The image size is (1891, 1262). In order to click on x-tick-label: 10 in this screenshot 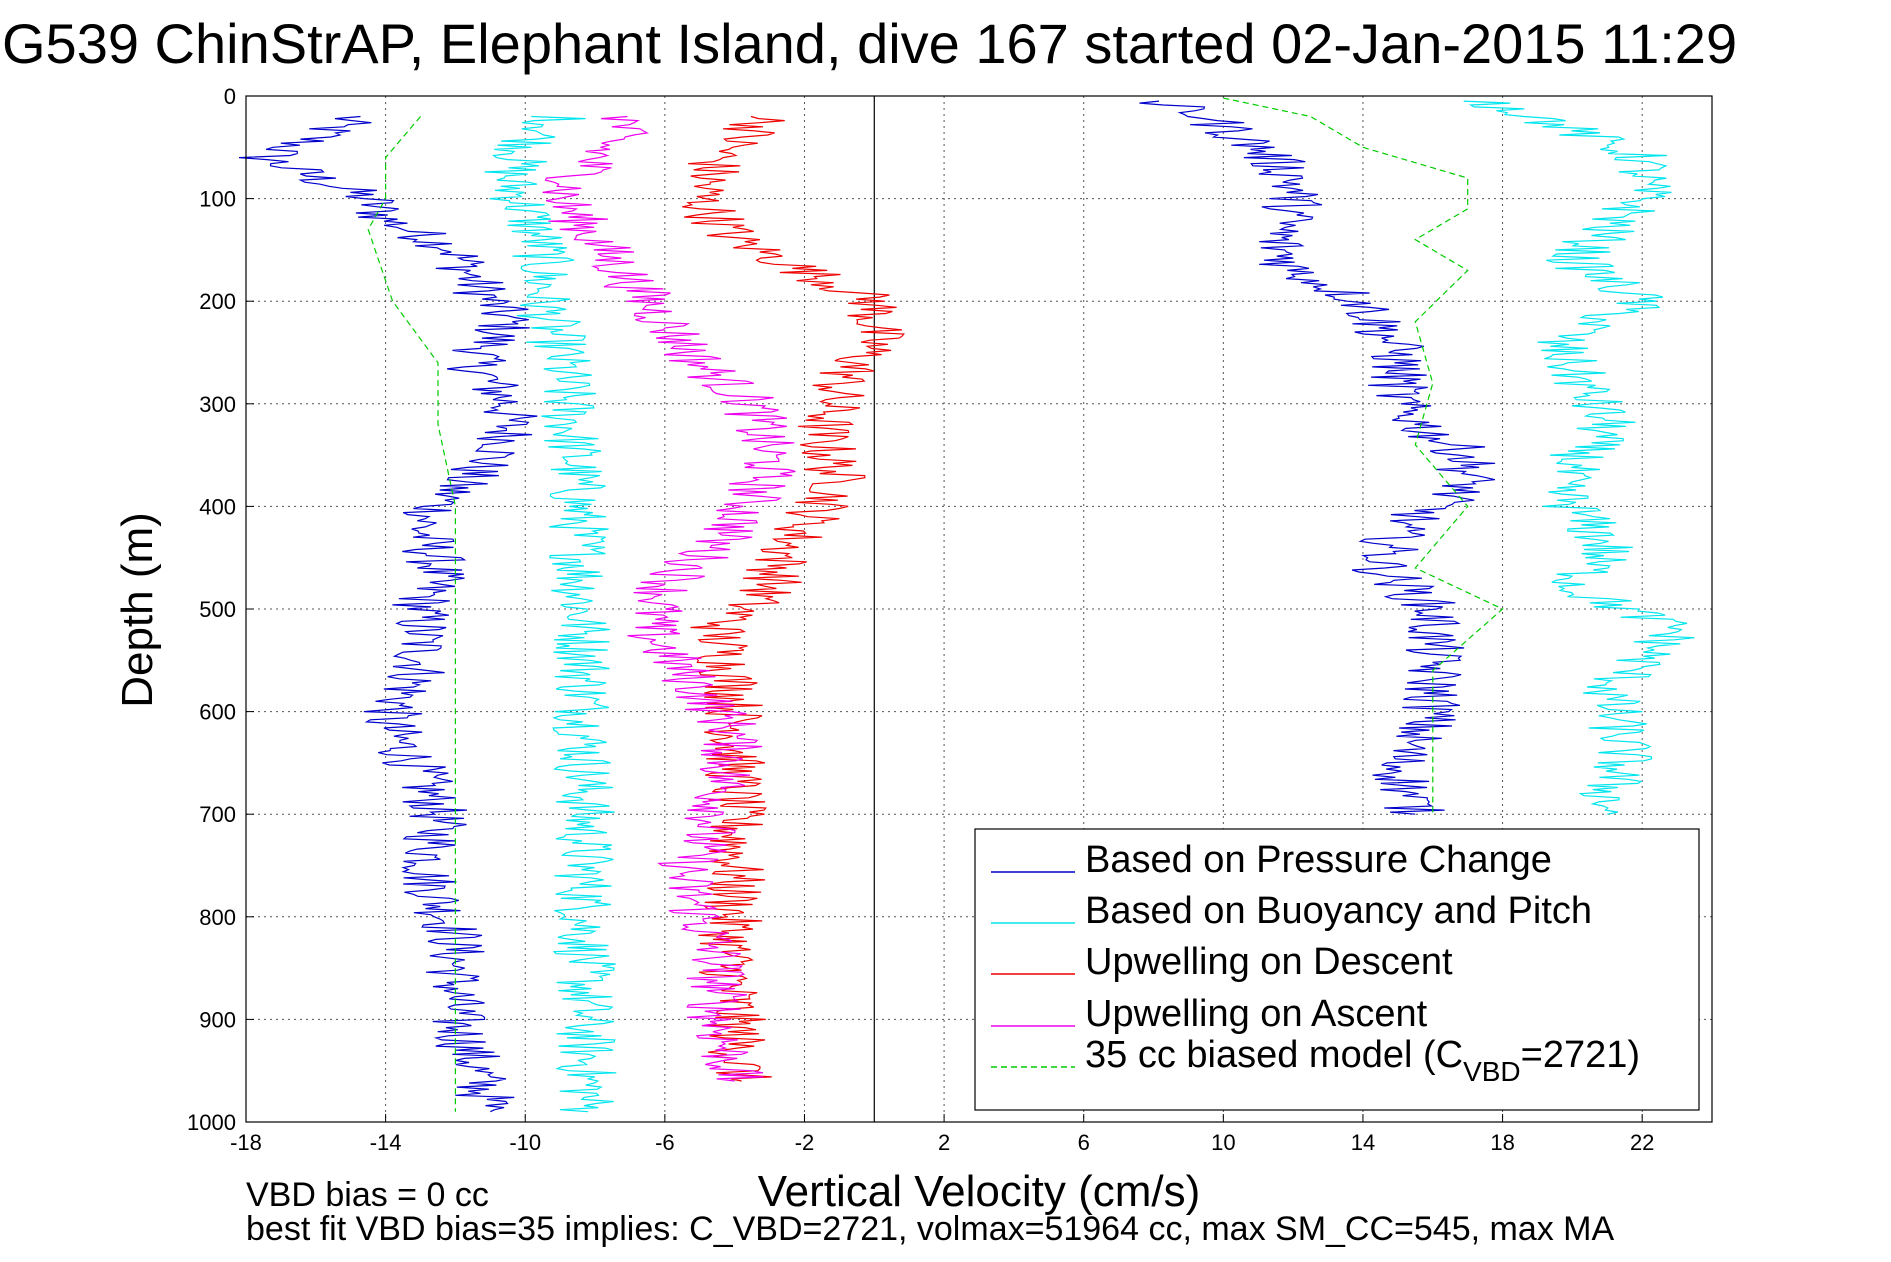, I will do `click(1223, 1142)`.